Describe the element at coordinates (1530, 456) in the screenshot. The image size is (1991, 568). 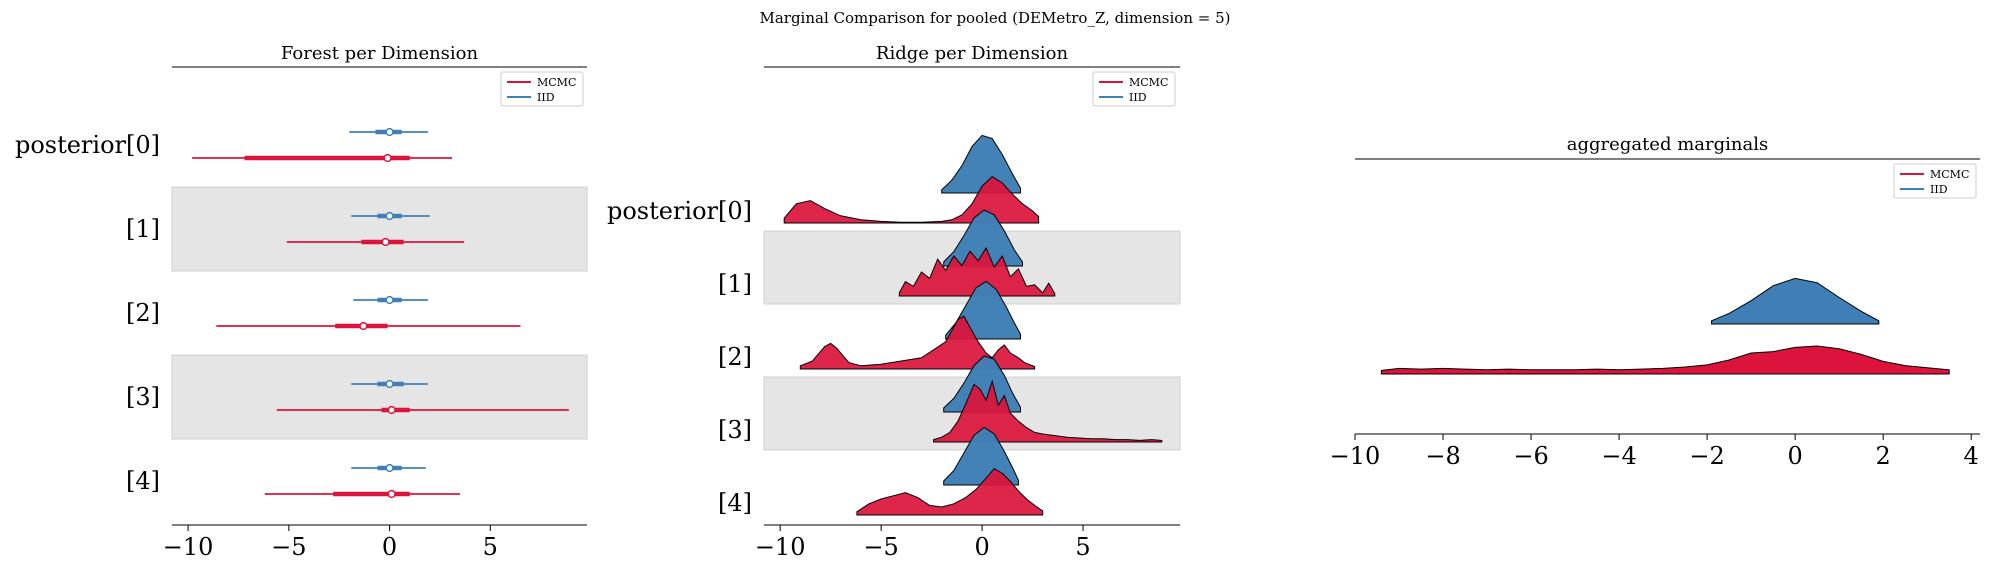
I see `x-tick-label: −6` at that location.